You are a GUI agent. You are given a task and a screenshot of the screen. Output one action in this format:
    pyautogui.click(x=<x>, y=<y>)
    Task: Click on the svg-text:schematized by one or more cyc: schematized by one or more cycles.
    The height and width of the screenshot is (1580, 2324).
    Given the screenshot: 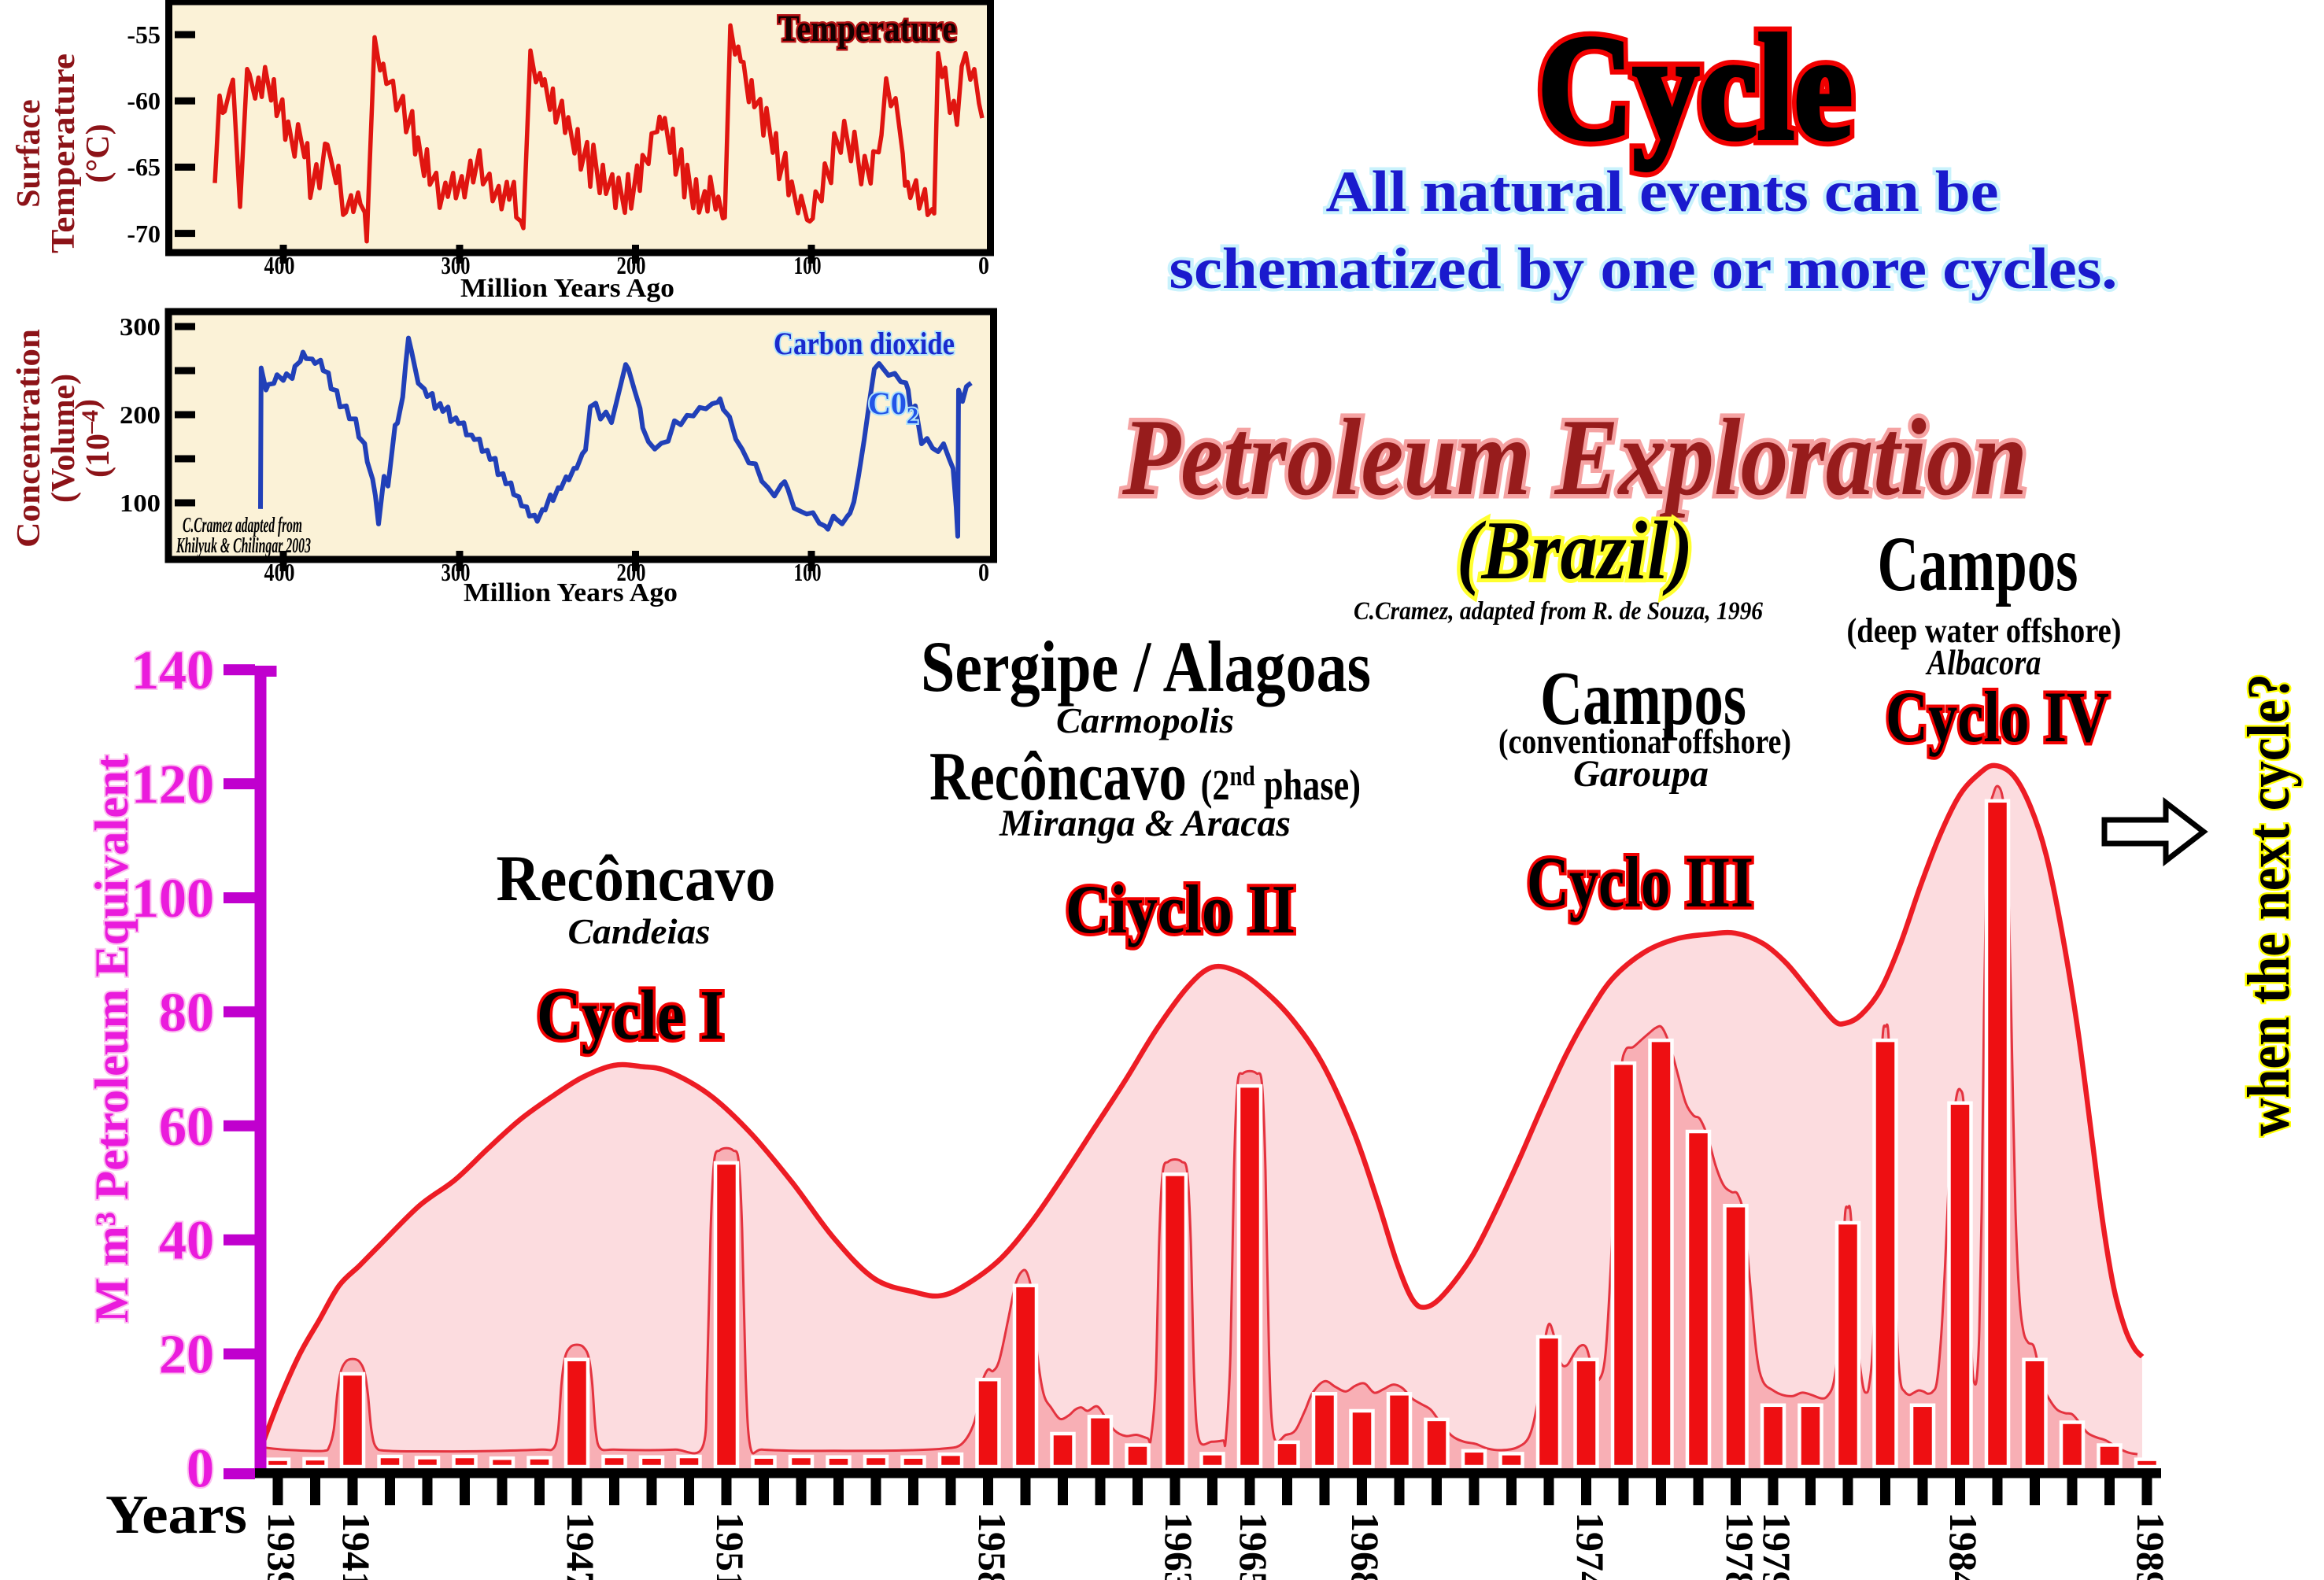 What is the action you would take?
    pyautogui.click(x=1643, y=269)
    